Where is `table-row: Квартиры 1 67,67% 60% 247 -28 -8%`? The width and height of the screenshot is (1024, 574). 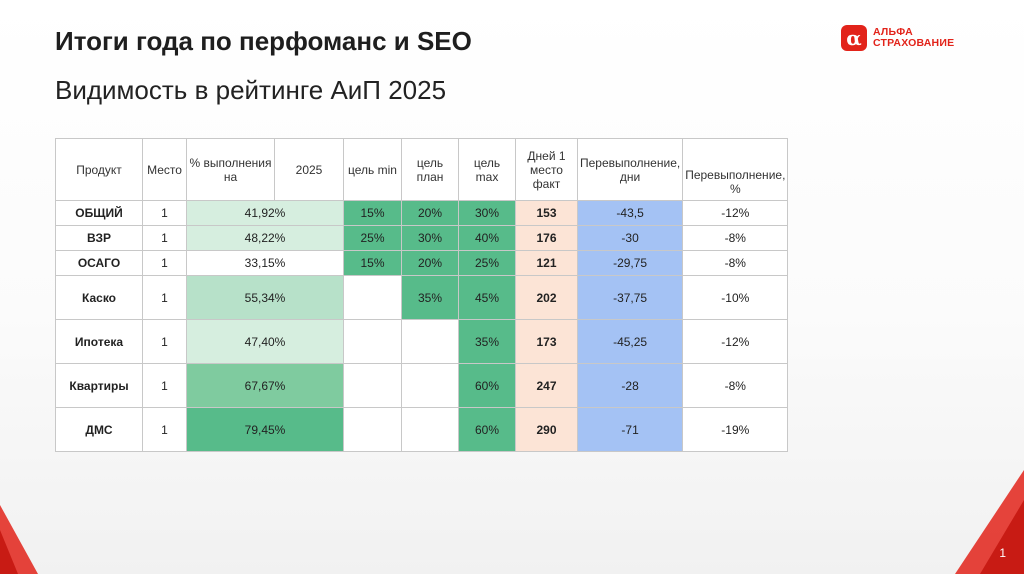
table-row: Квартиры 1 67,67% 60% 247 -28 -8% is located at coordinates (422, 385).